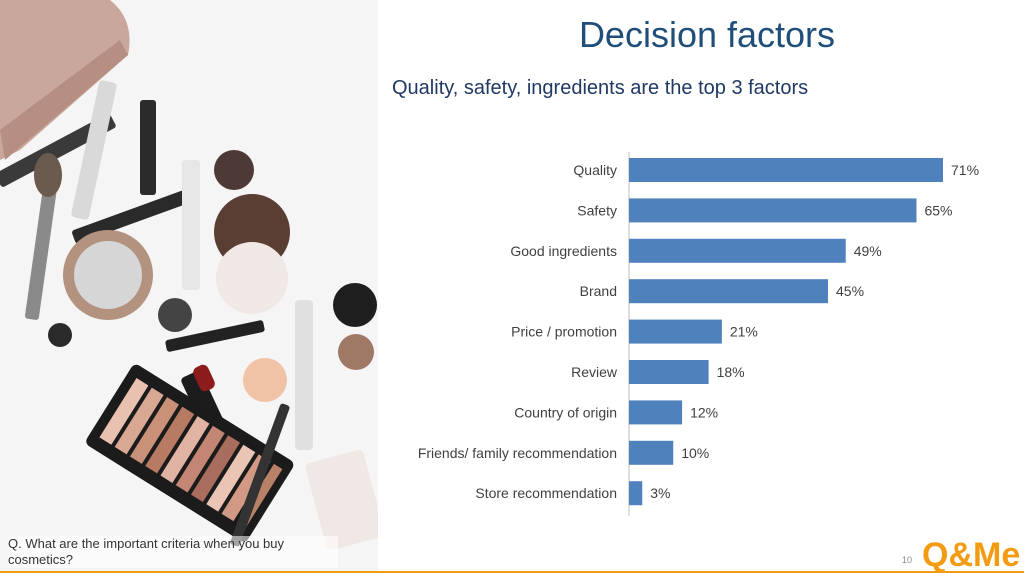 Image resolution: width=1024 pixels, height=573 pixels. What do you see at coordinates (850, 291) in the screenshot?
I see `value-label: 45%` at bounding box center [850, 291].